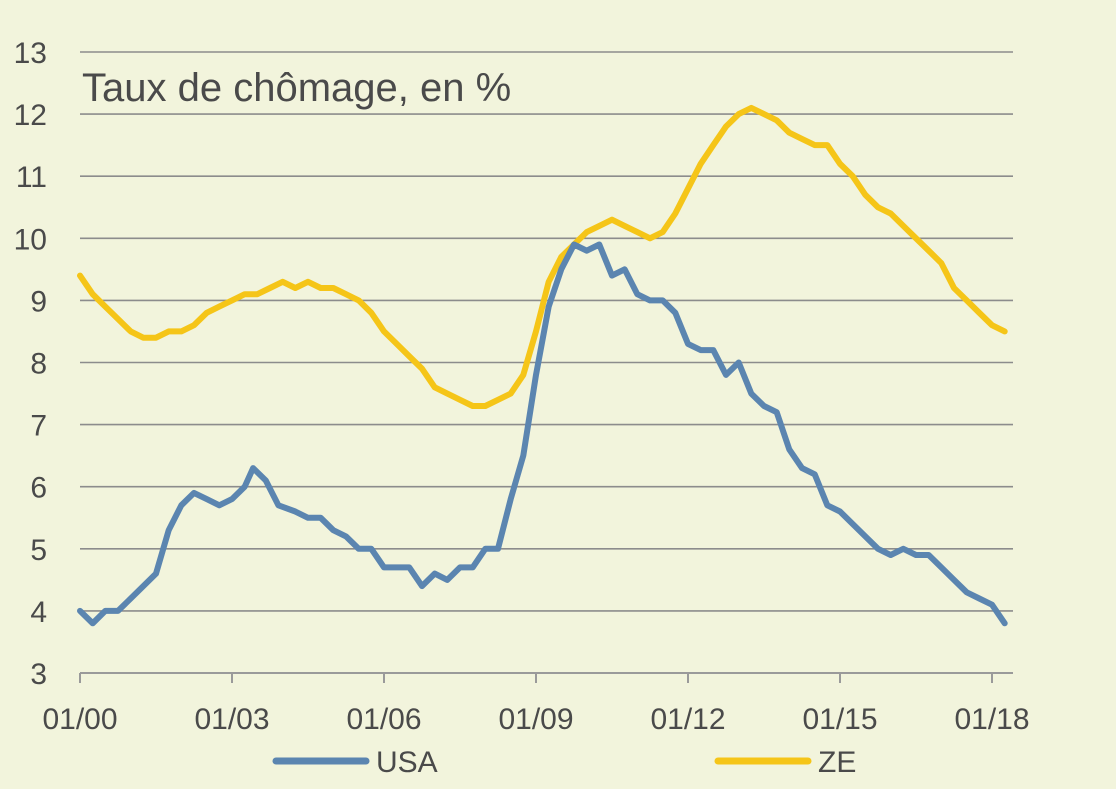  What do you see at coordinates (231, 719) in the screenshot?
I see `x-tick-label: 01/03` at bounding box center [231, 719].